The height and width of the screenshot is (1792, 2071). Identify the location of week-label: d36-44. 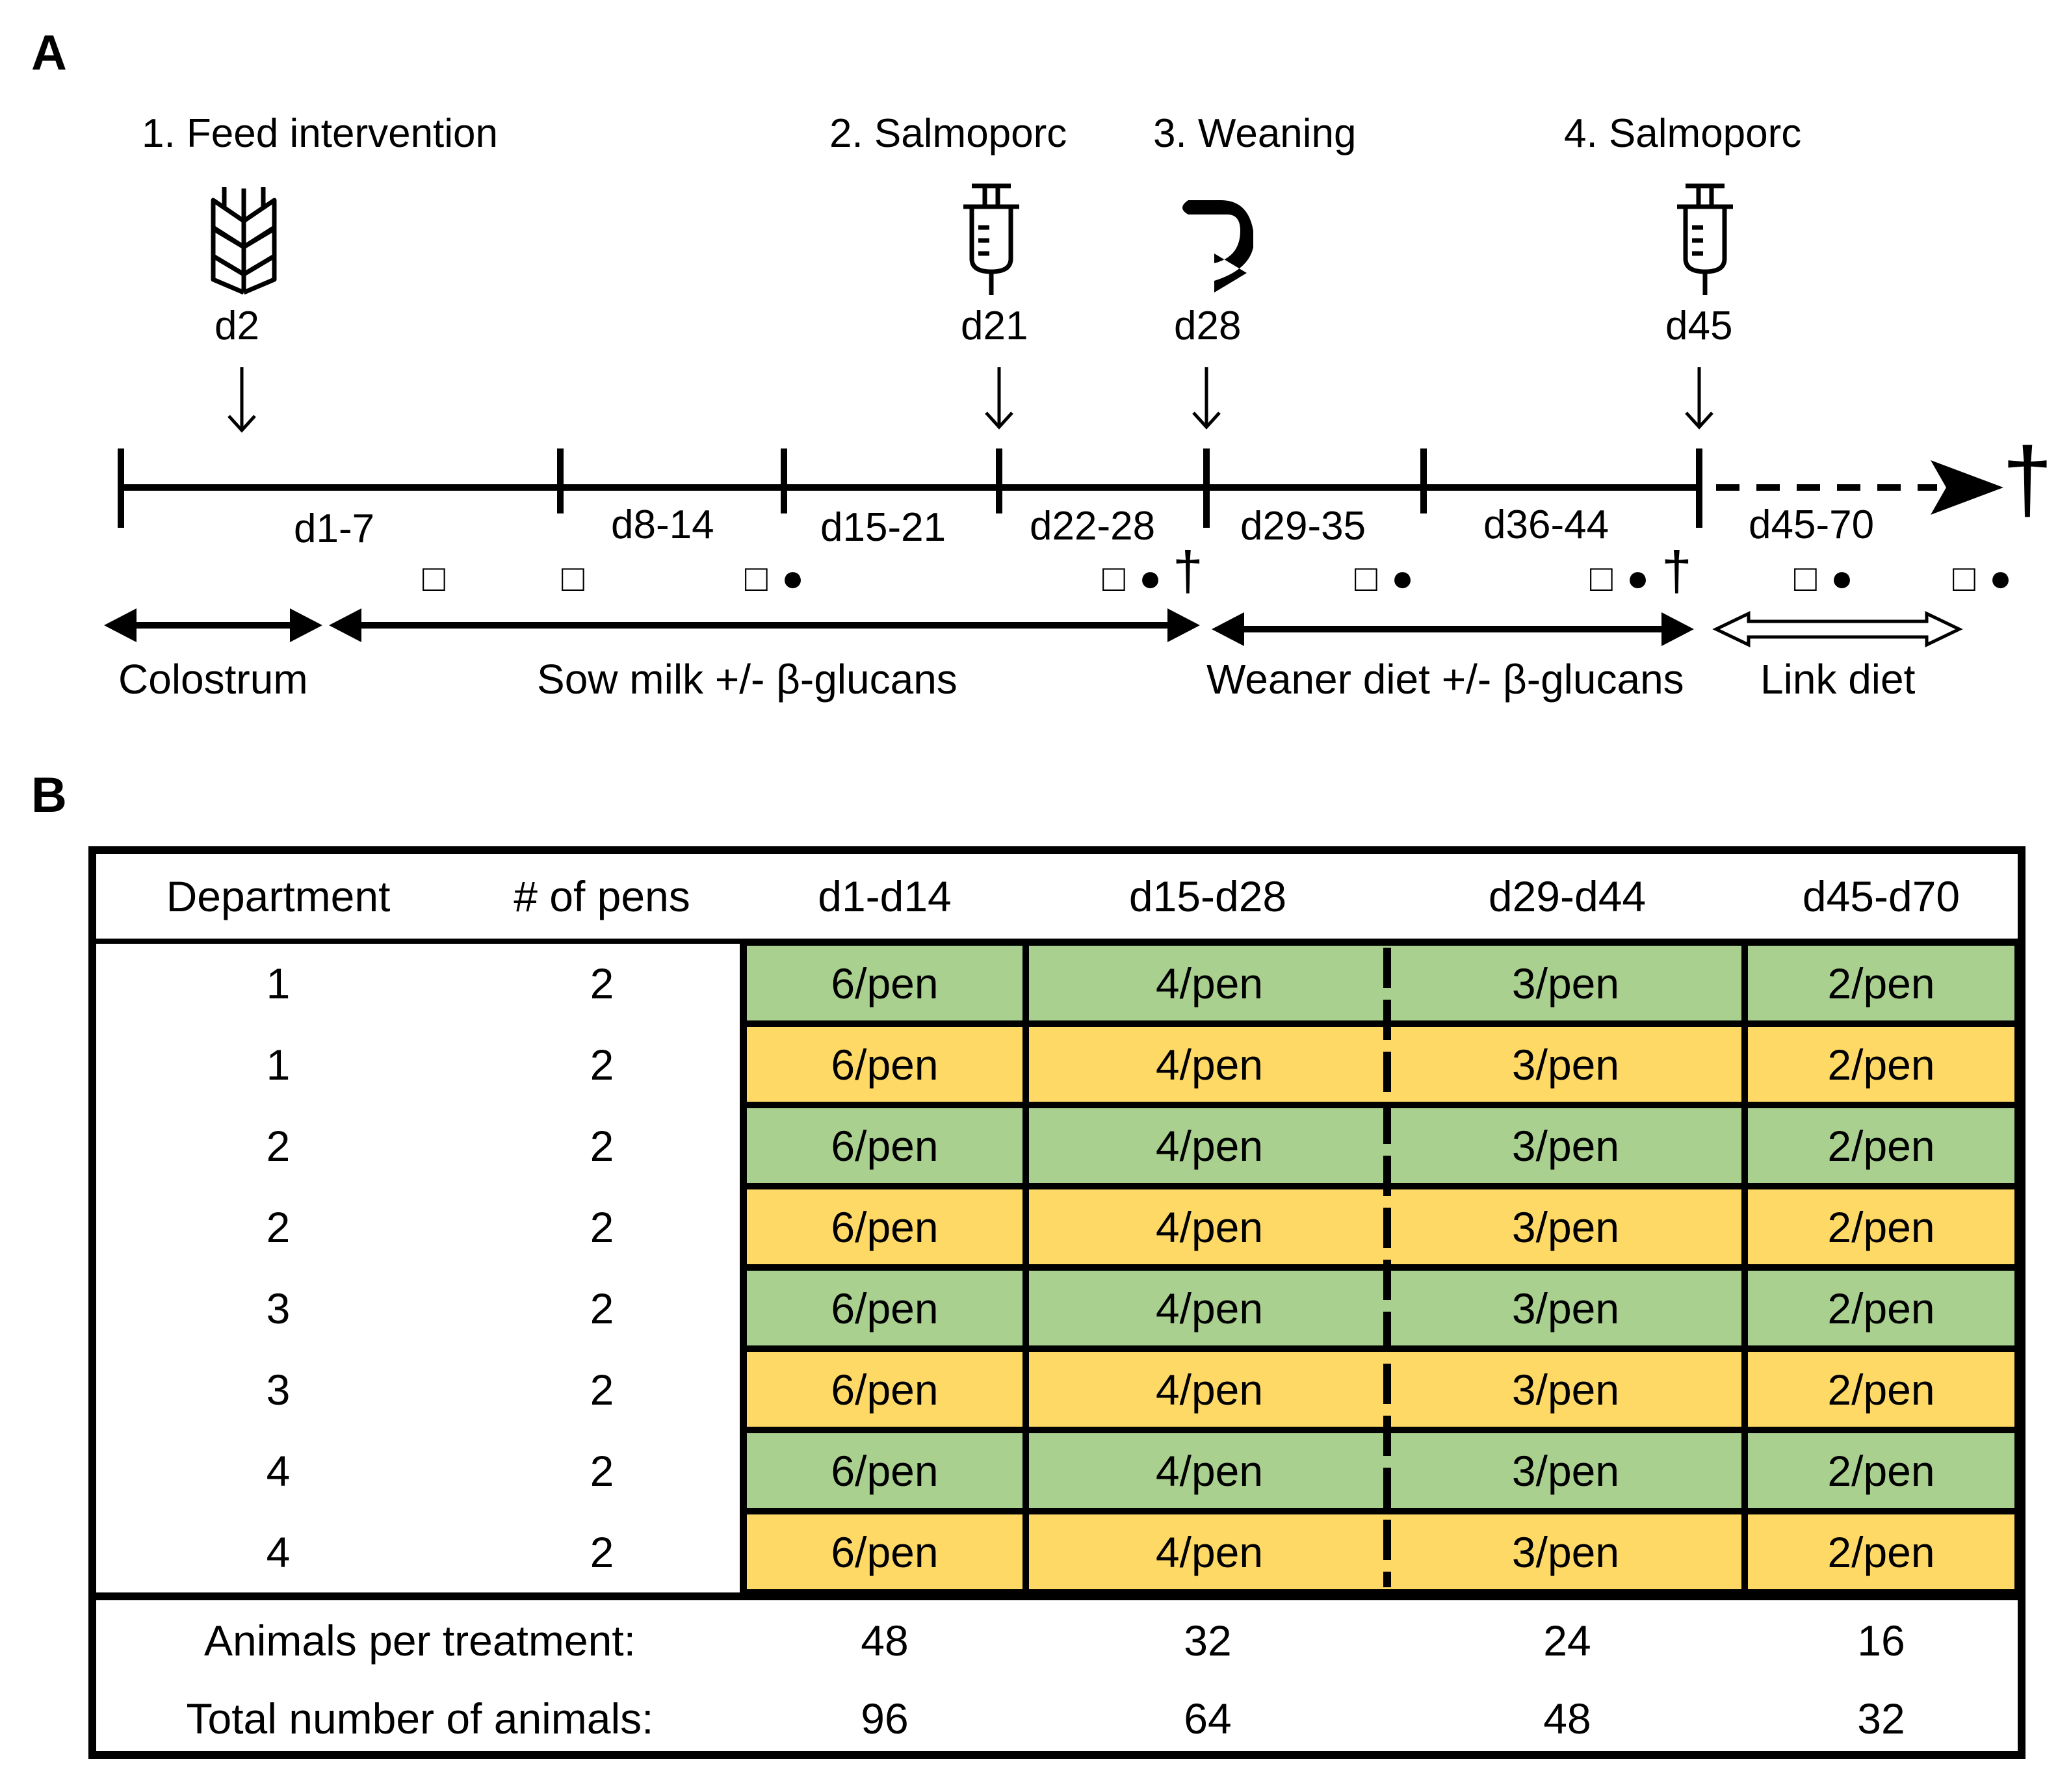
(1546, 524).